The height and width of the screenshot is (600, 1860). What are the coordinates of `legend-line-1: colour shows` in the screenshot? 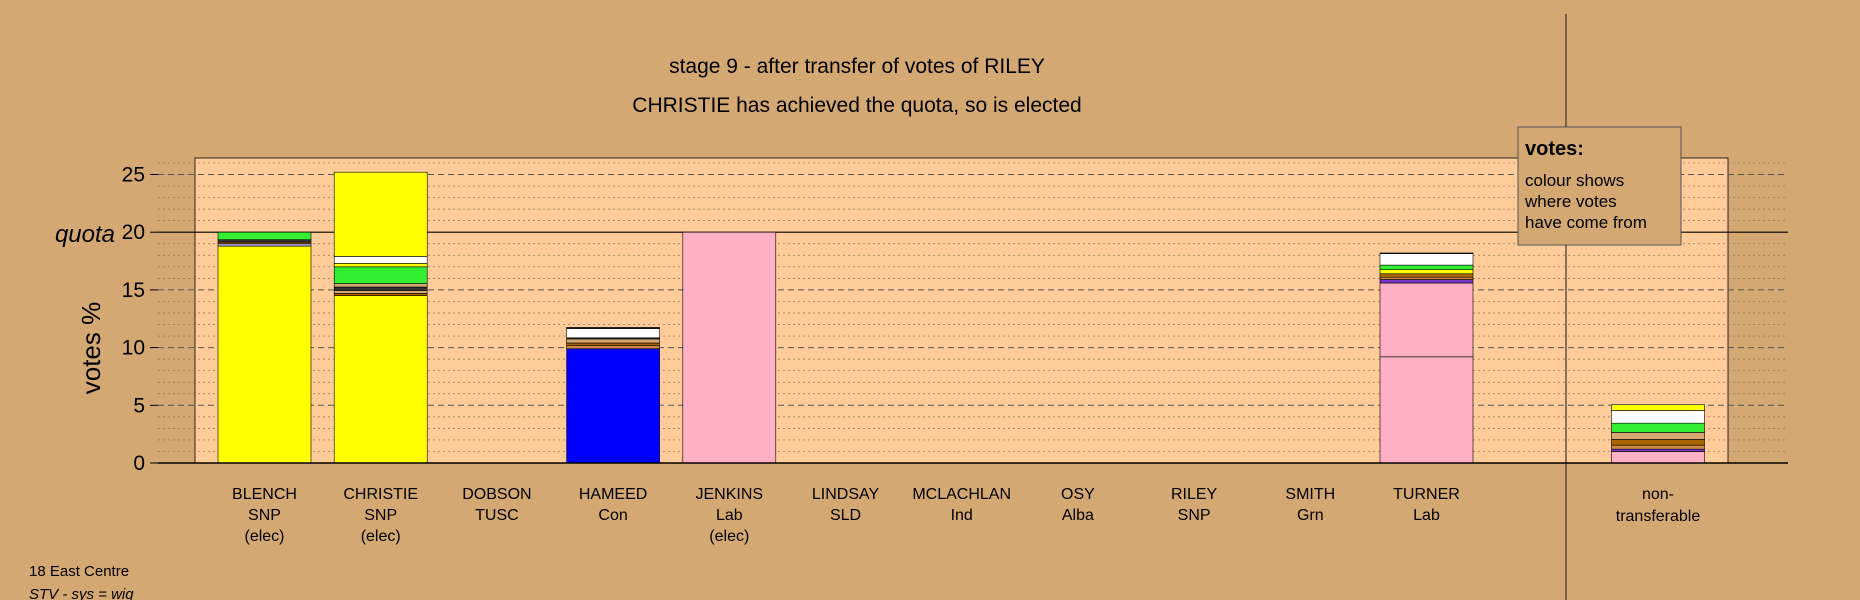 It's located at (1574, 180).